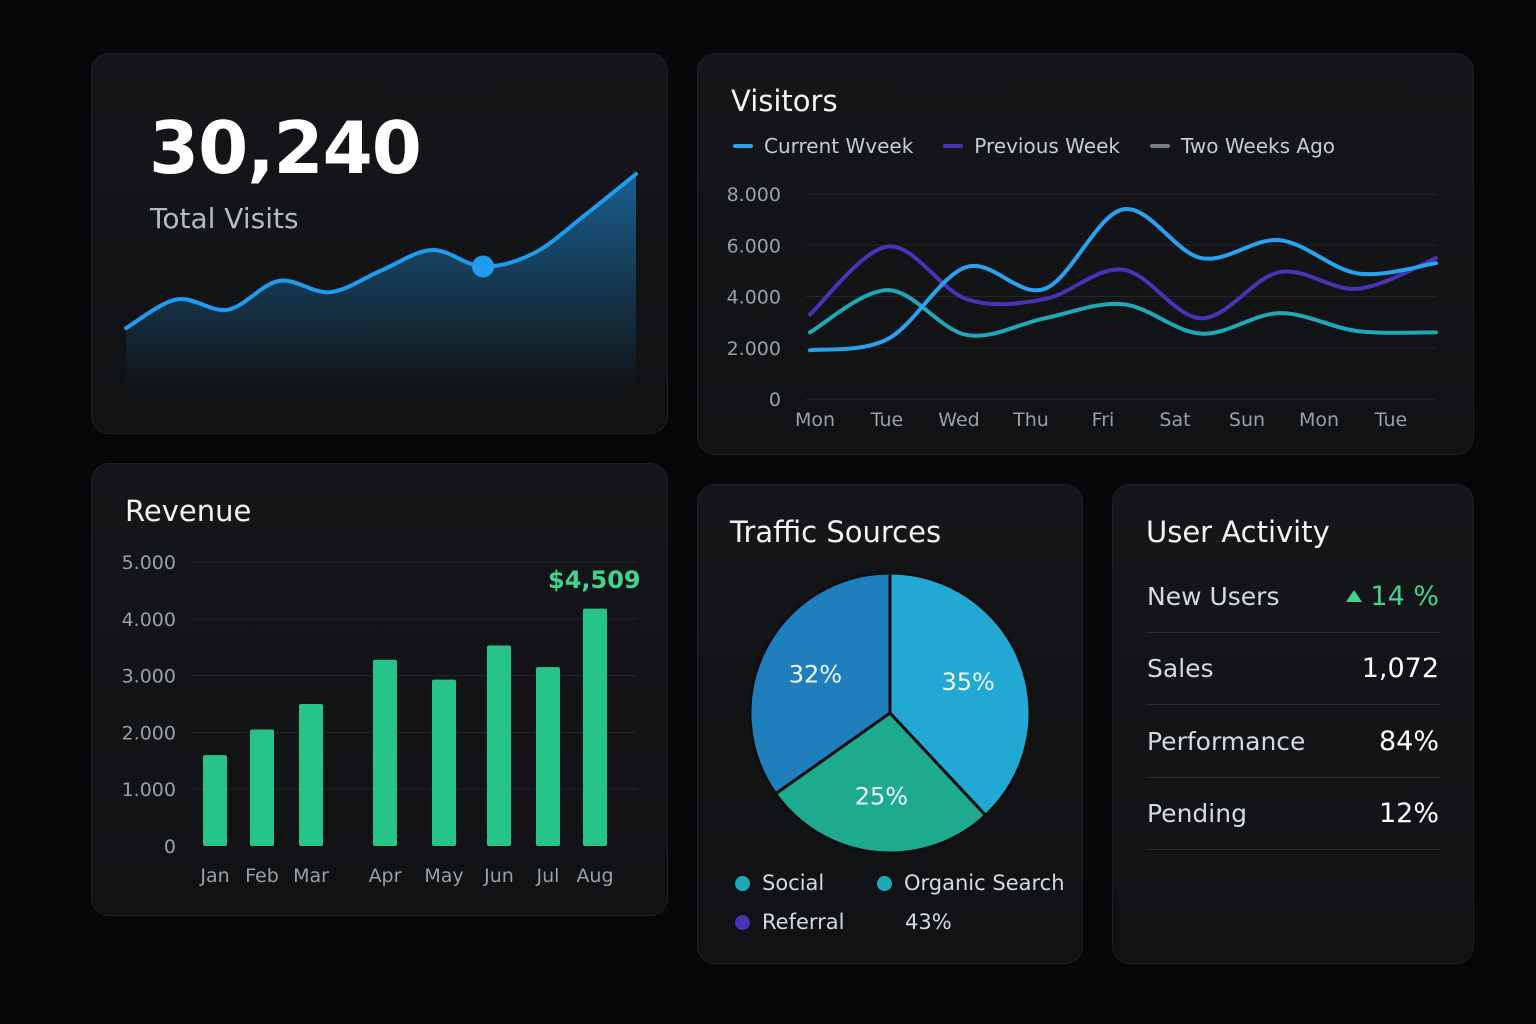  I want to click on traffic-sources-title: Traffic Sources, so click(836, 532).